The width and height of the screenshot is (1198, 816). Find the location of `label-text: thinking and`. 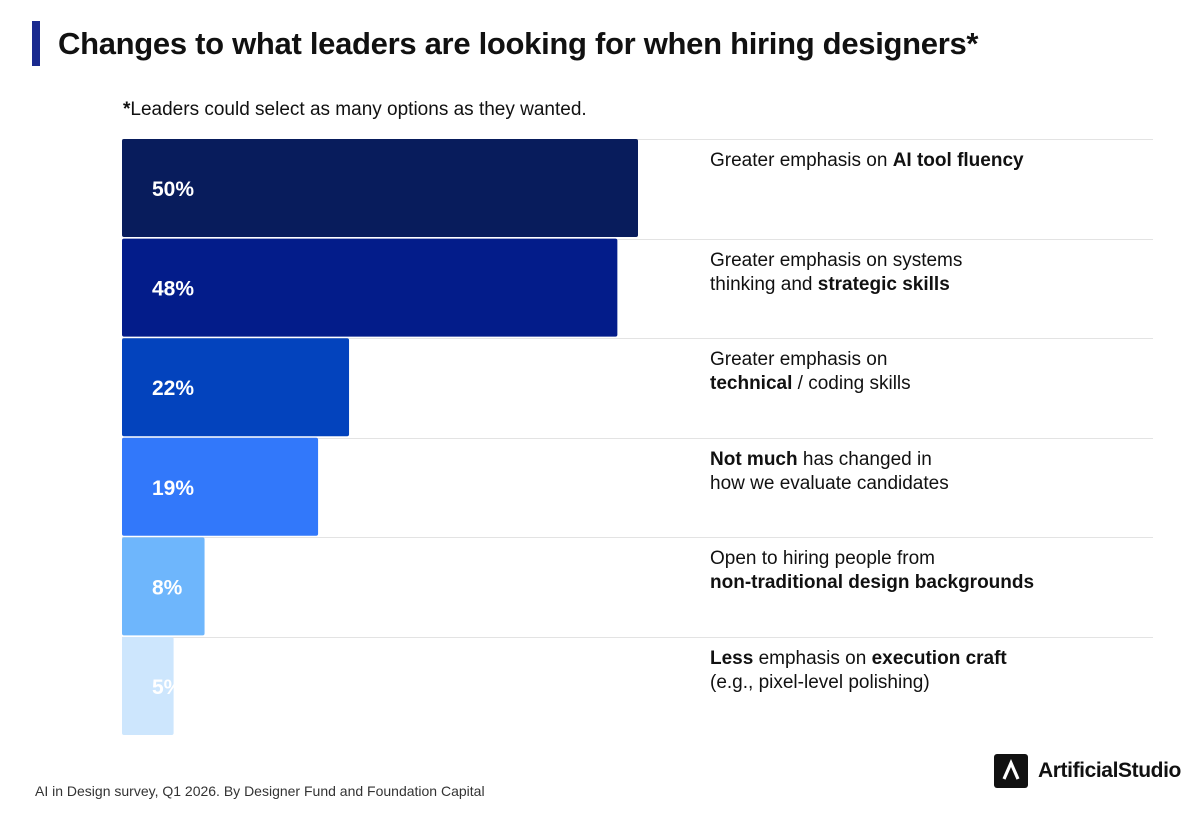

label-text: thinking and is located at coordinates (764, 284).